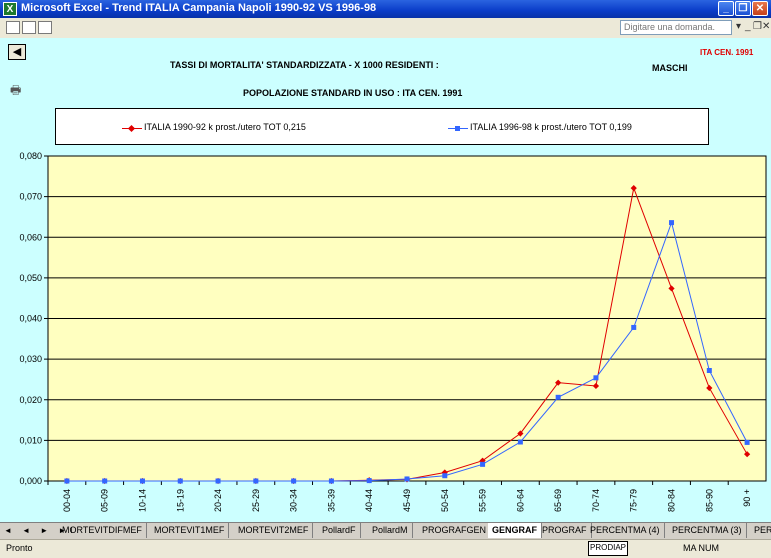 The height and width of the screenshot is (558, 771). What do you see at coordinates (748, 26) in the screenshot?
I see `workbook-minimize-button: _` at bounding box center [748, 26].